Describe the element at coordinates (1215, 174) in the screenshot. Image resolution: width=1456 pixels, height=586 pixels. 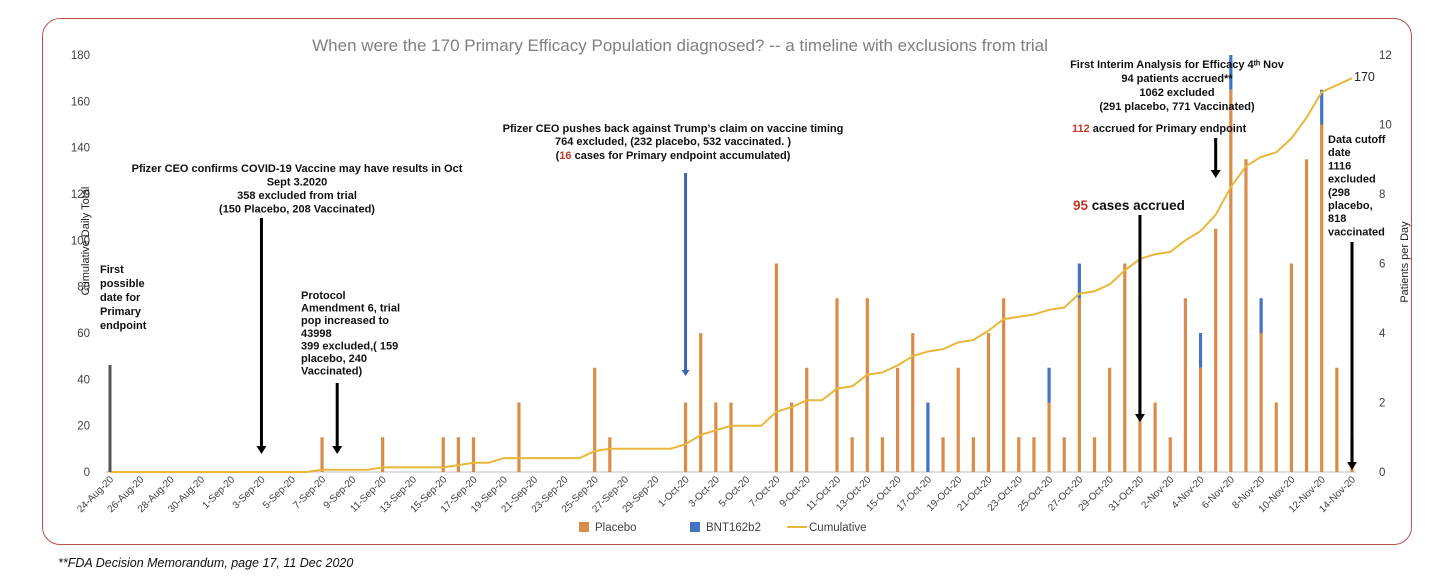
I see `arrow-nov5-head` at that location.